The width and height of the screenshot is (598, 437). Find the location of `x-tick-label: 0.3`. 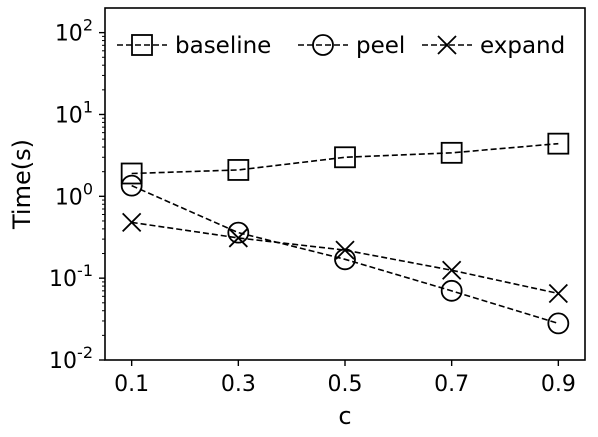

x-tick-label: 0.3 is located at coordinates (238, 384).